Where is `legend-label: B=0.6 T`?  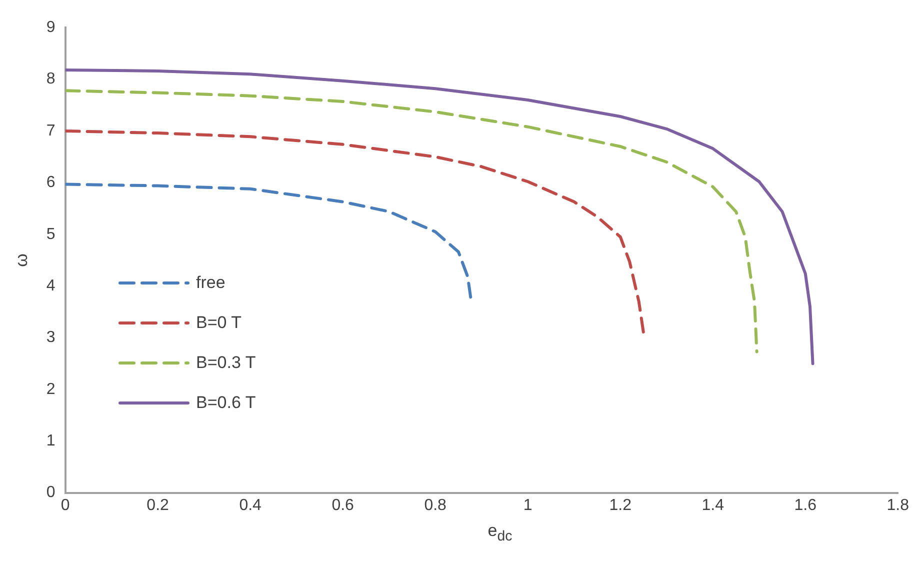 legend-label: B=0.6 T is located at coordinates (226, 403).